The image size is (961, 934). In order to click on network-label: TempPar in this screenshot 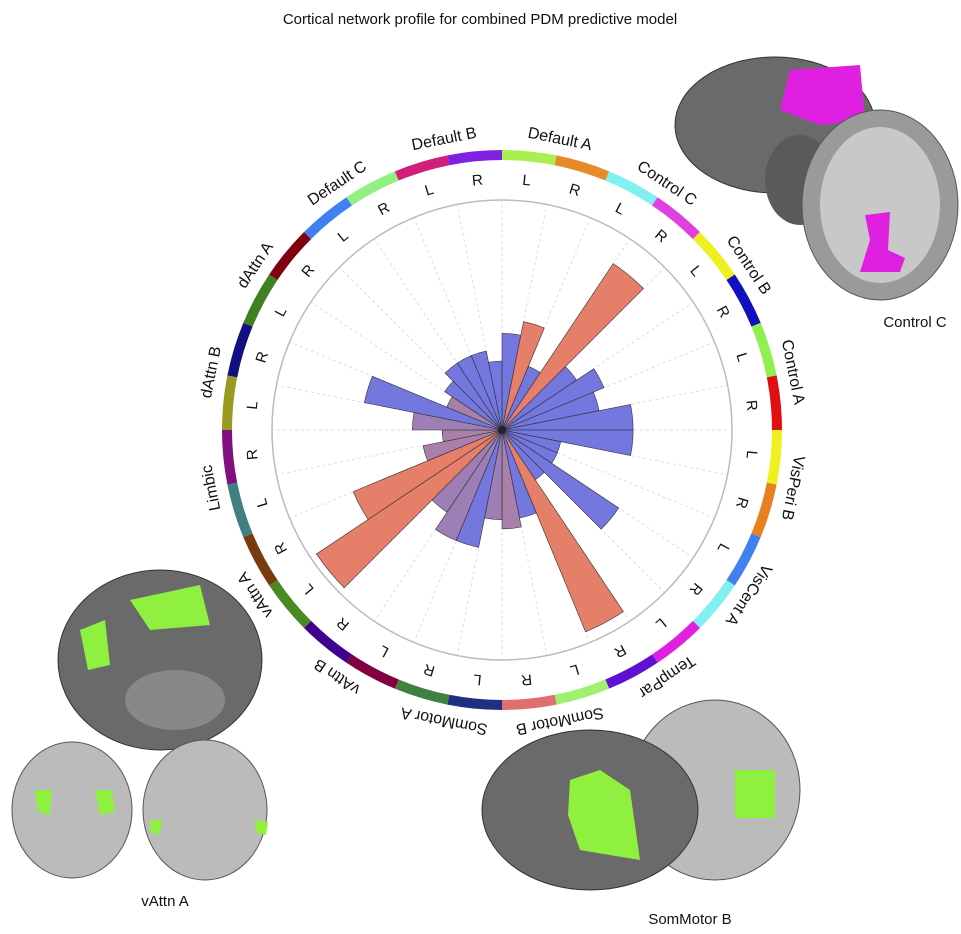, I will do `click(666, 676)`.